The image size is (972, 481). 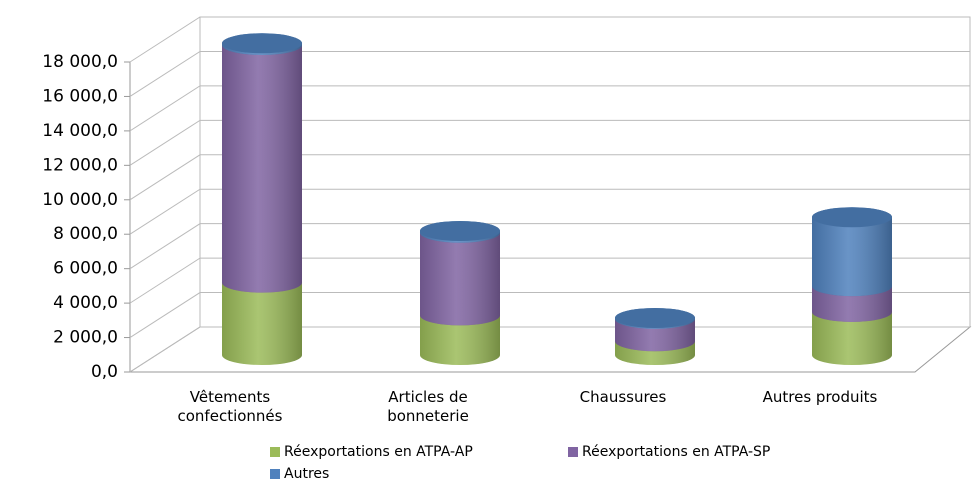 What do you see at coordinates (85, 303) in the screenshot?
I see `y-tick-label: 4 000,0` at bounding box center [85, 303].